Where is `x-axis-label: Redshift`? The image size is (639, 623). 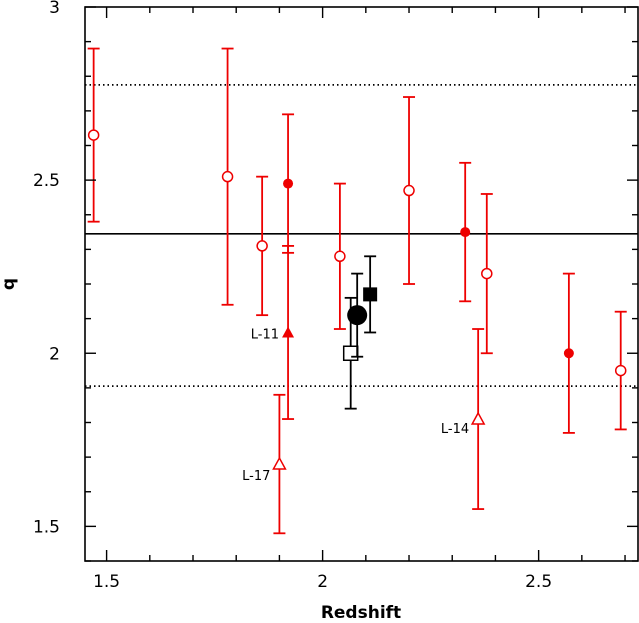 x-axis-label: Redshift is located at coordinates (361, 613).